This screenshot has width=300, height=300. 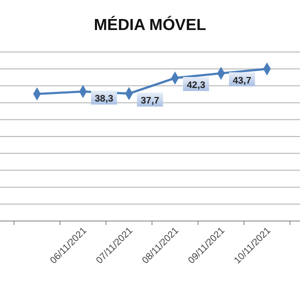 What do you see at coordinates (104, 99) in the screenshot?
I see `data-label: 38,3` at bounding box center [104, 99].